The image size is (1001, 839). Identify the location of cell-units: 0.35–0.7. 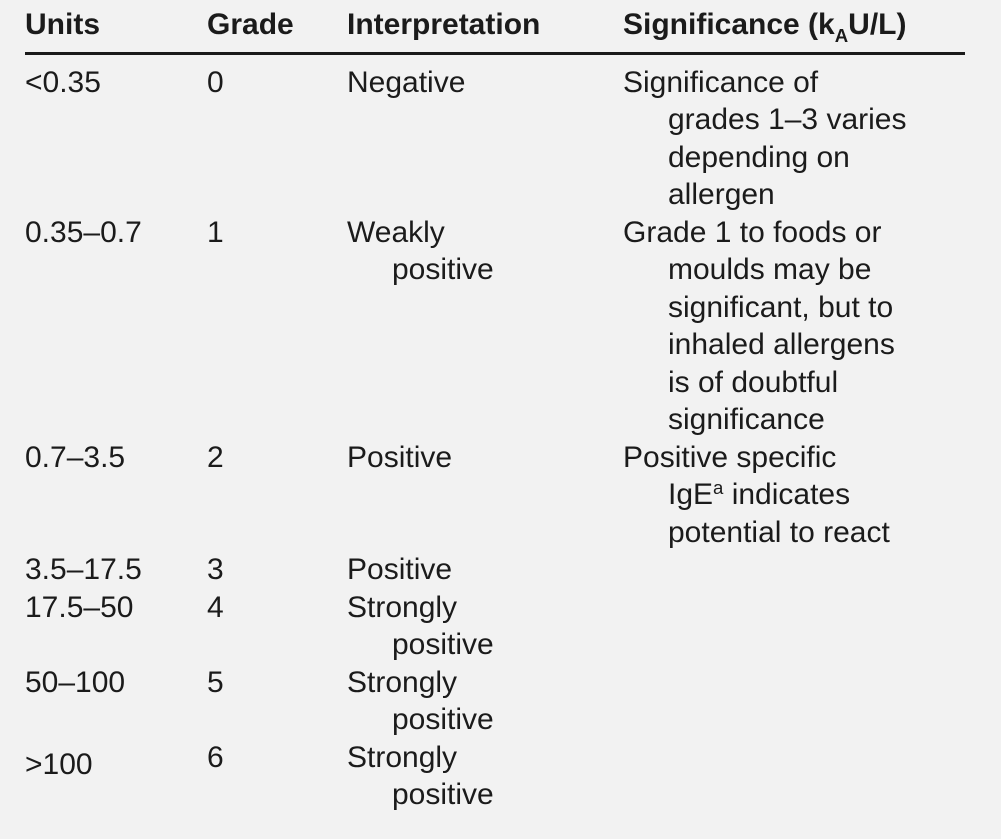
(116, 326).